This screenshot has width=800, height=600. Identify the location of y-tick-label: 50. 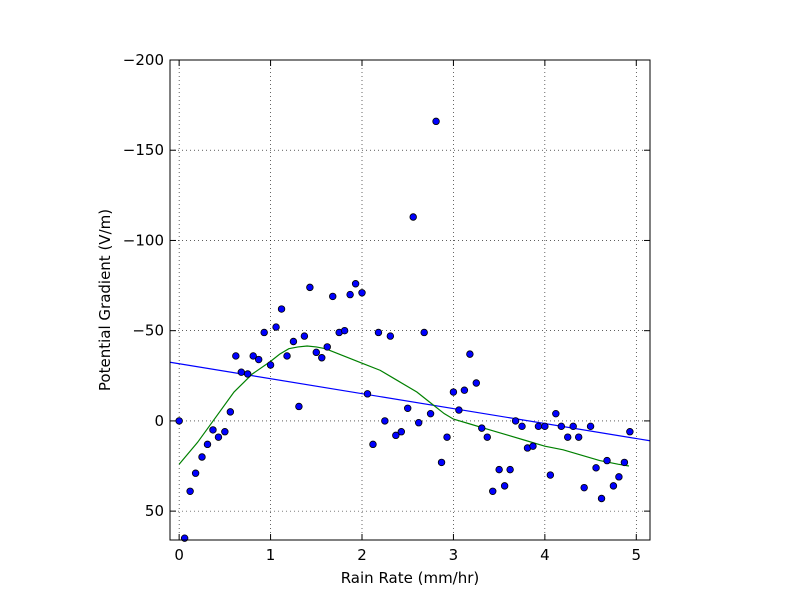
(154, 511).